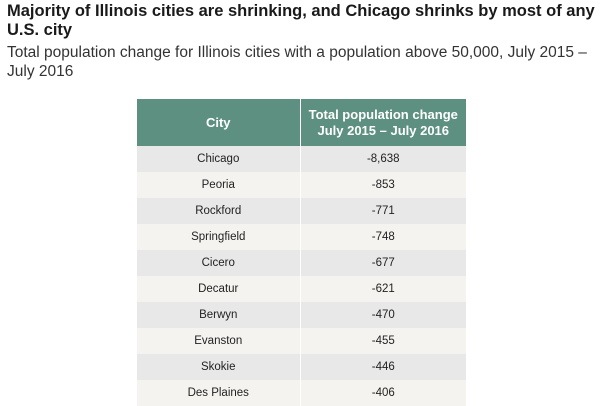  I want to click on table-row: Berwyn -470, so click(301, 315).